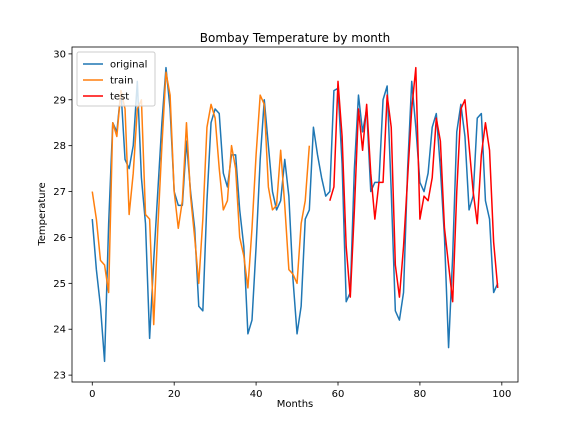 The height and width of the screenshot is (432, 576). I want to click on x-tick-label: 0, so click(92, 394).